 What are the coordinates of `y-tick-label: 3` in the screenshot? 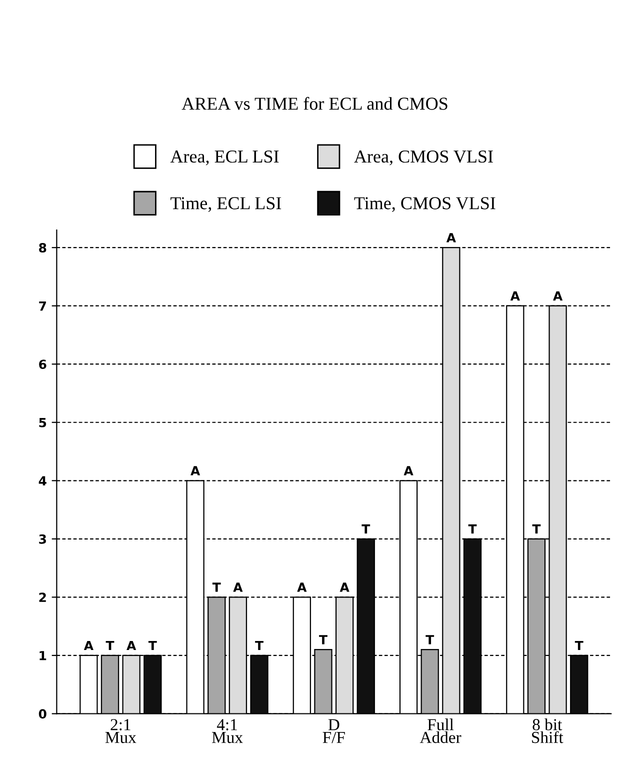 It's located at (42, 539).